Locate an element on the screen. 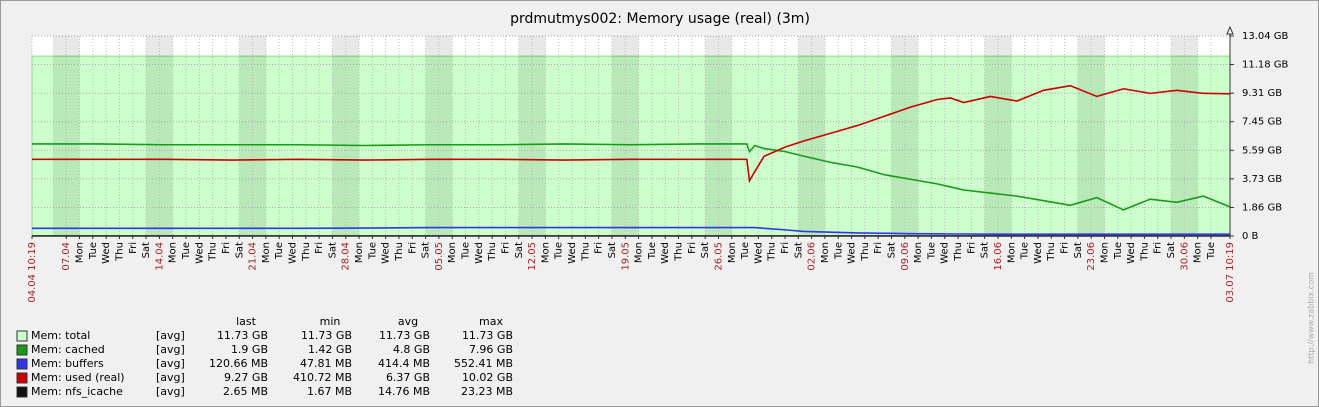 Image resolution: width=1319 pixels, height=407 pixels. x-tick-label: 14.04 is located at coordinates (159, 256).